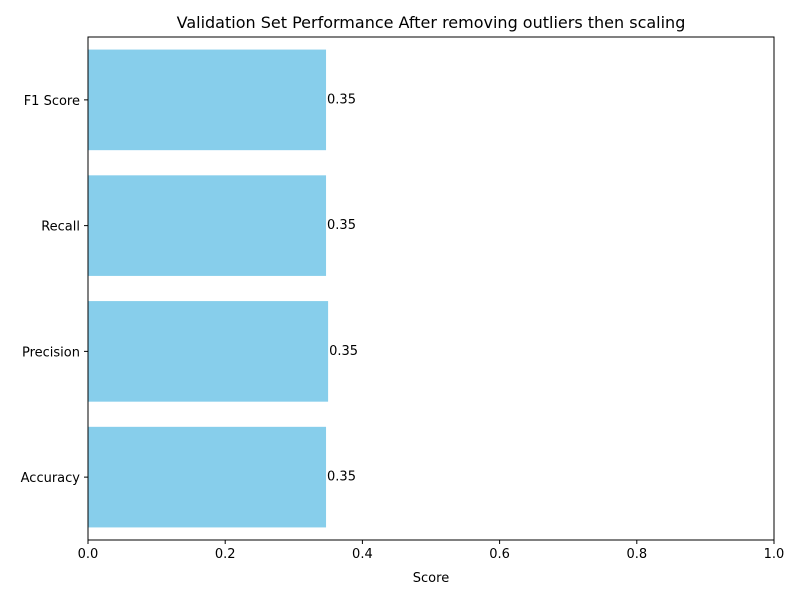  What do you see at coordinates (60, 227) in the screenshot?
I see `y-tick-label-recall: Recall` at bounding box center [60, 227].